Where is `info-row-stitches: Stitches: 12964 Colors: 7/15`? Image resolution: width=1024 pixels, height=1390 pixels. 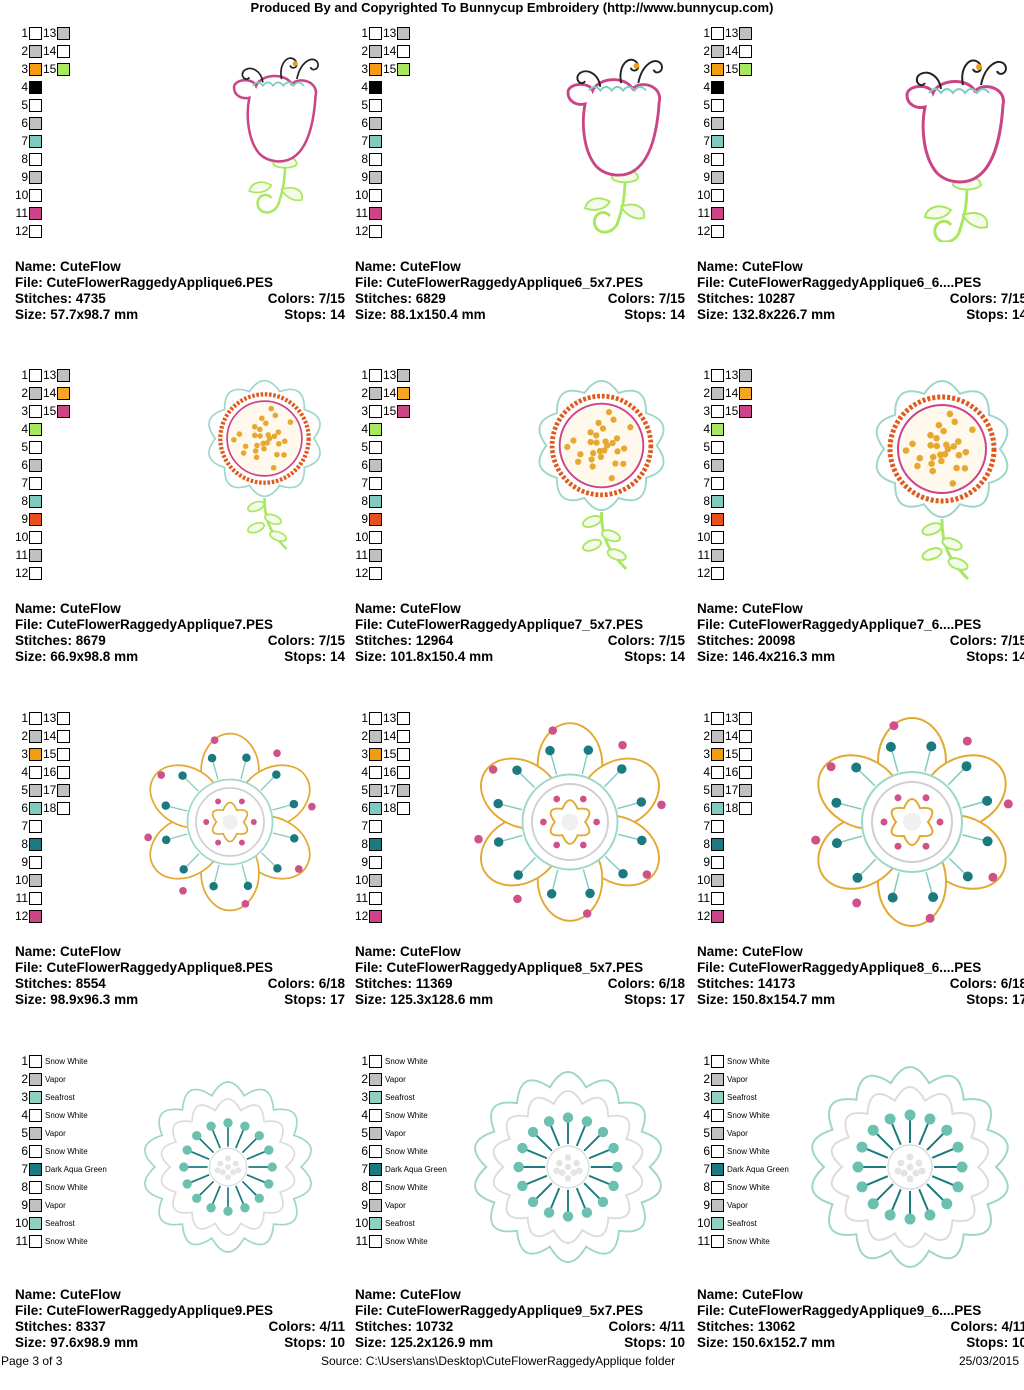 info-row-stitches: Stitches: 12964 Colors: 7/15 is located at coordinates (520, 641).